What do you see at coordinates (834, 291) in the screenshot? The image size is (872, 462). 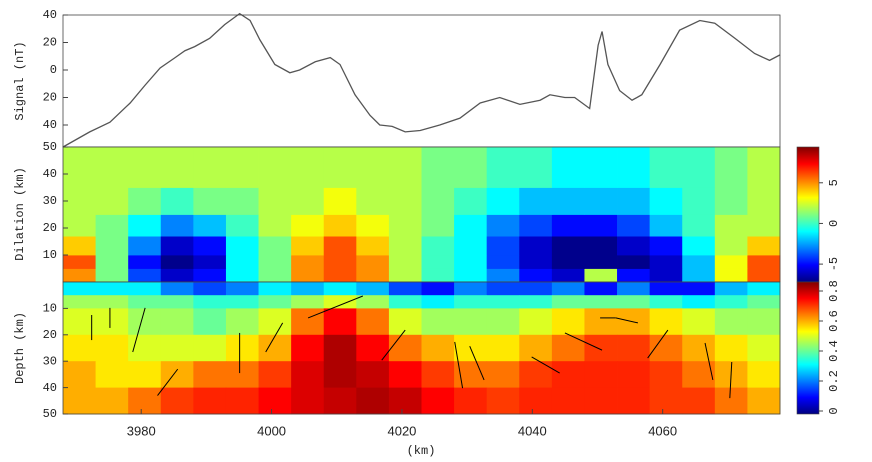 I see `colorbar-tick-label: 0.8` at bounding box center [834, 291].